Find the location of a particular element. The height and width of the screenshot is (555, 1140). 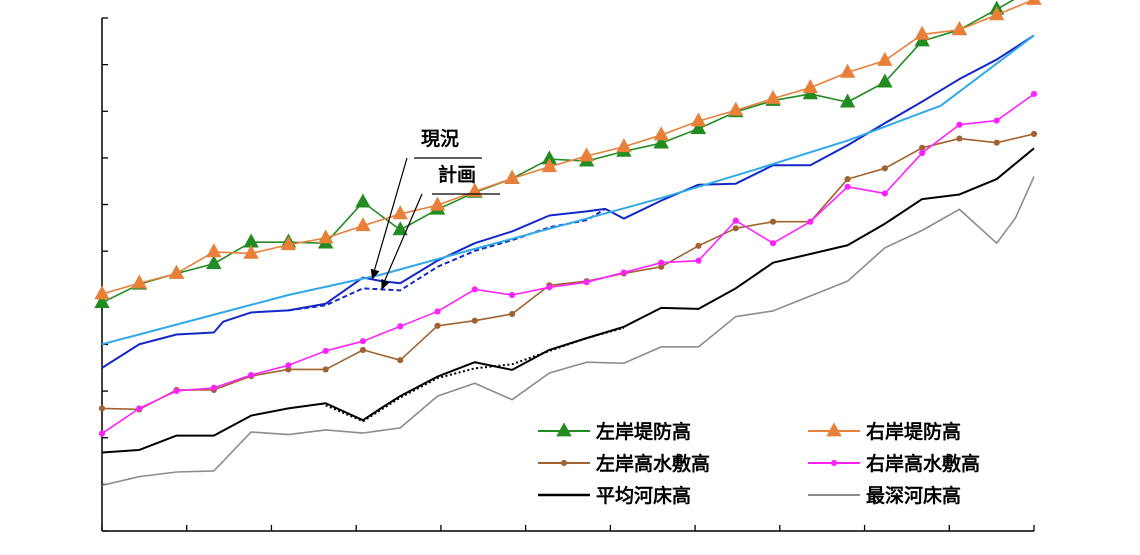

annotation-leader is located at coordinates (389, 217).